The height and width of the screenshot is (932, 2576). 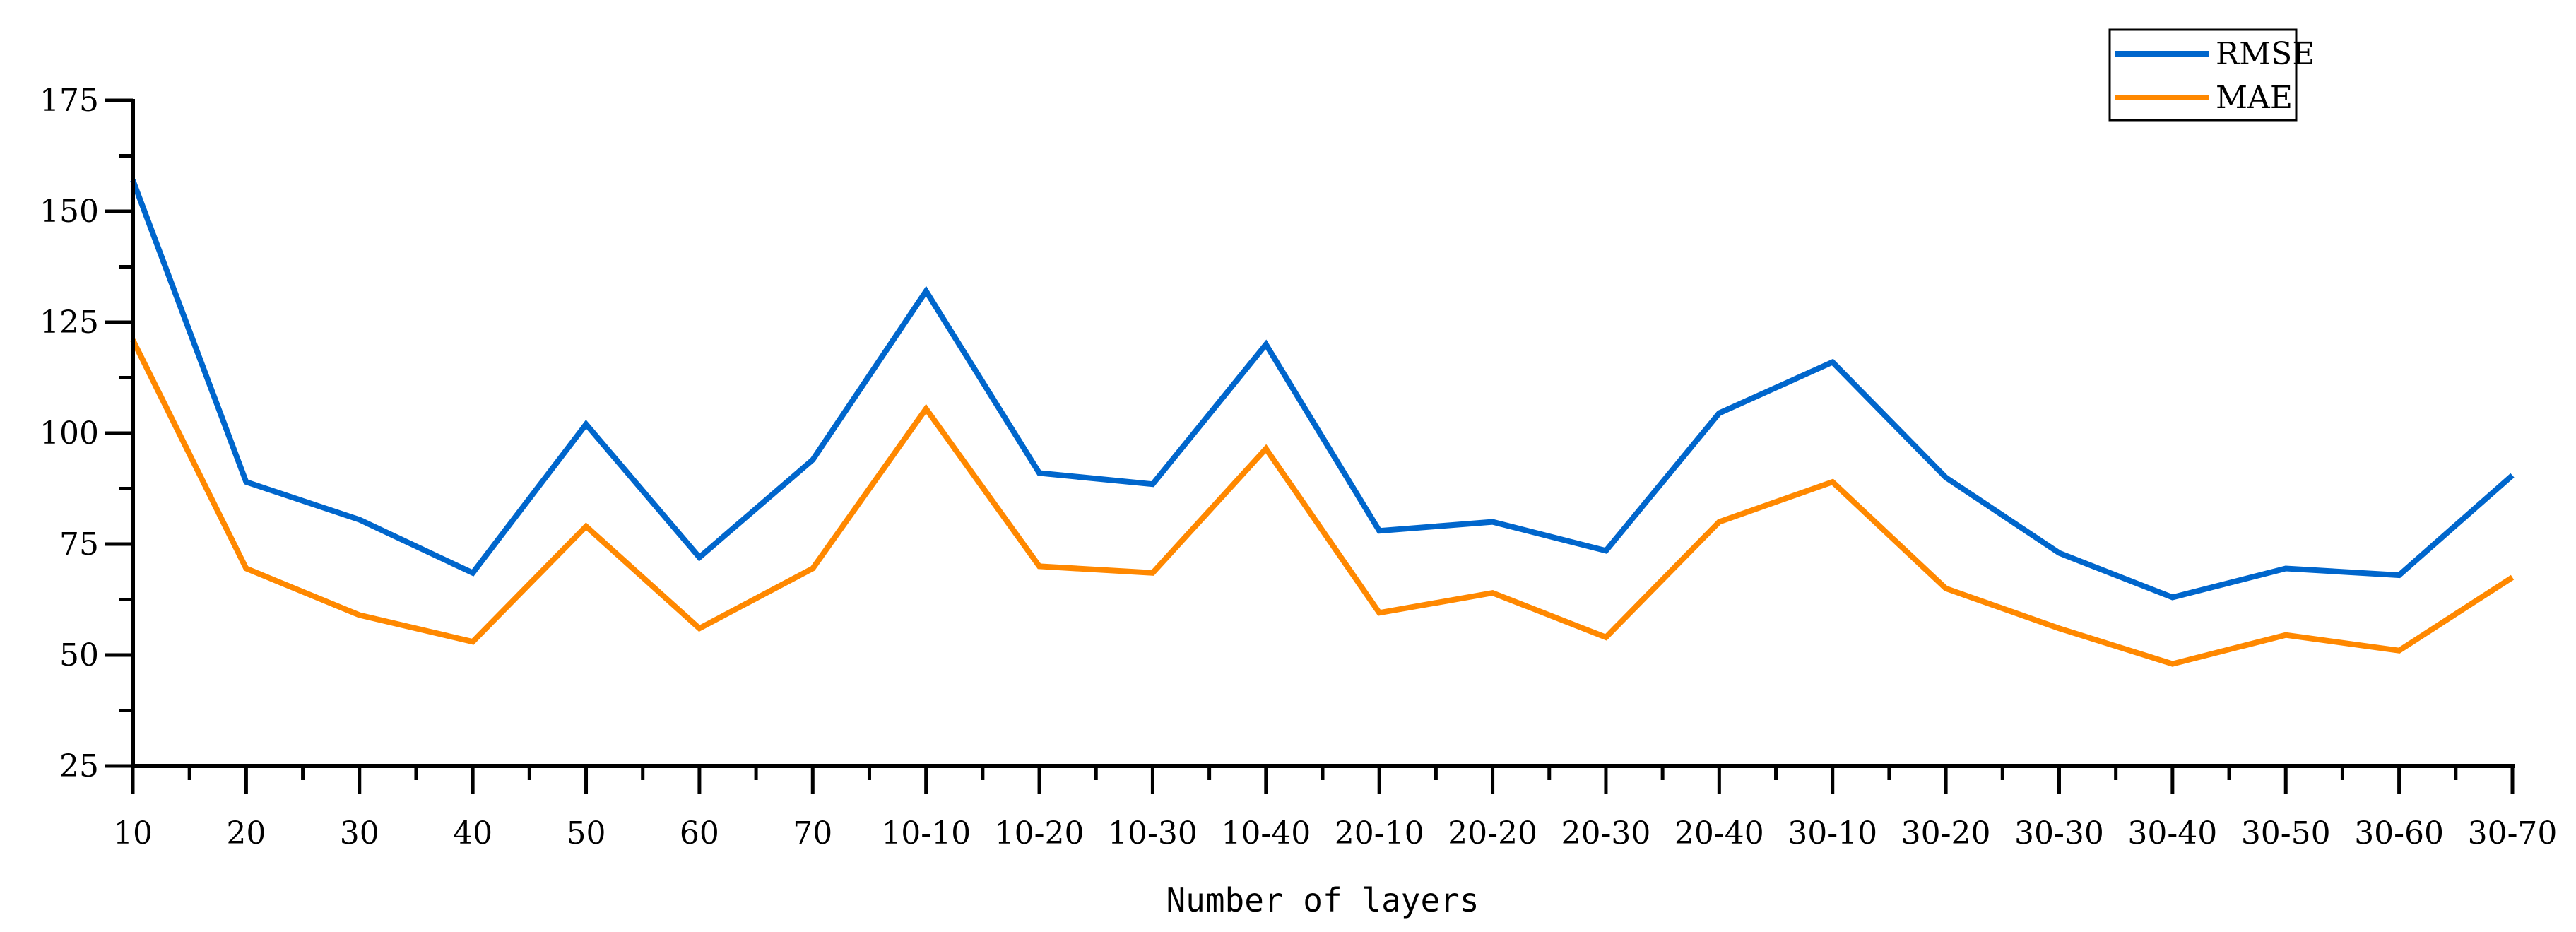 I want to click on x-tick-label: 30-50, so click(x=2286, y=833).